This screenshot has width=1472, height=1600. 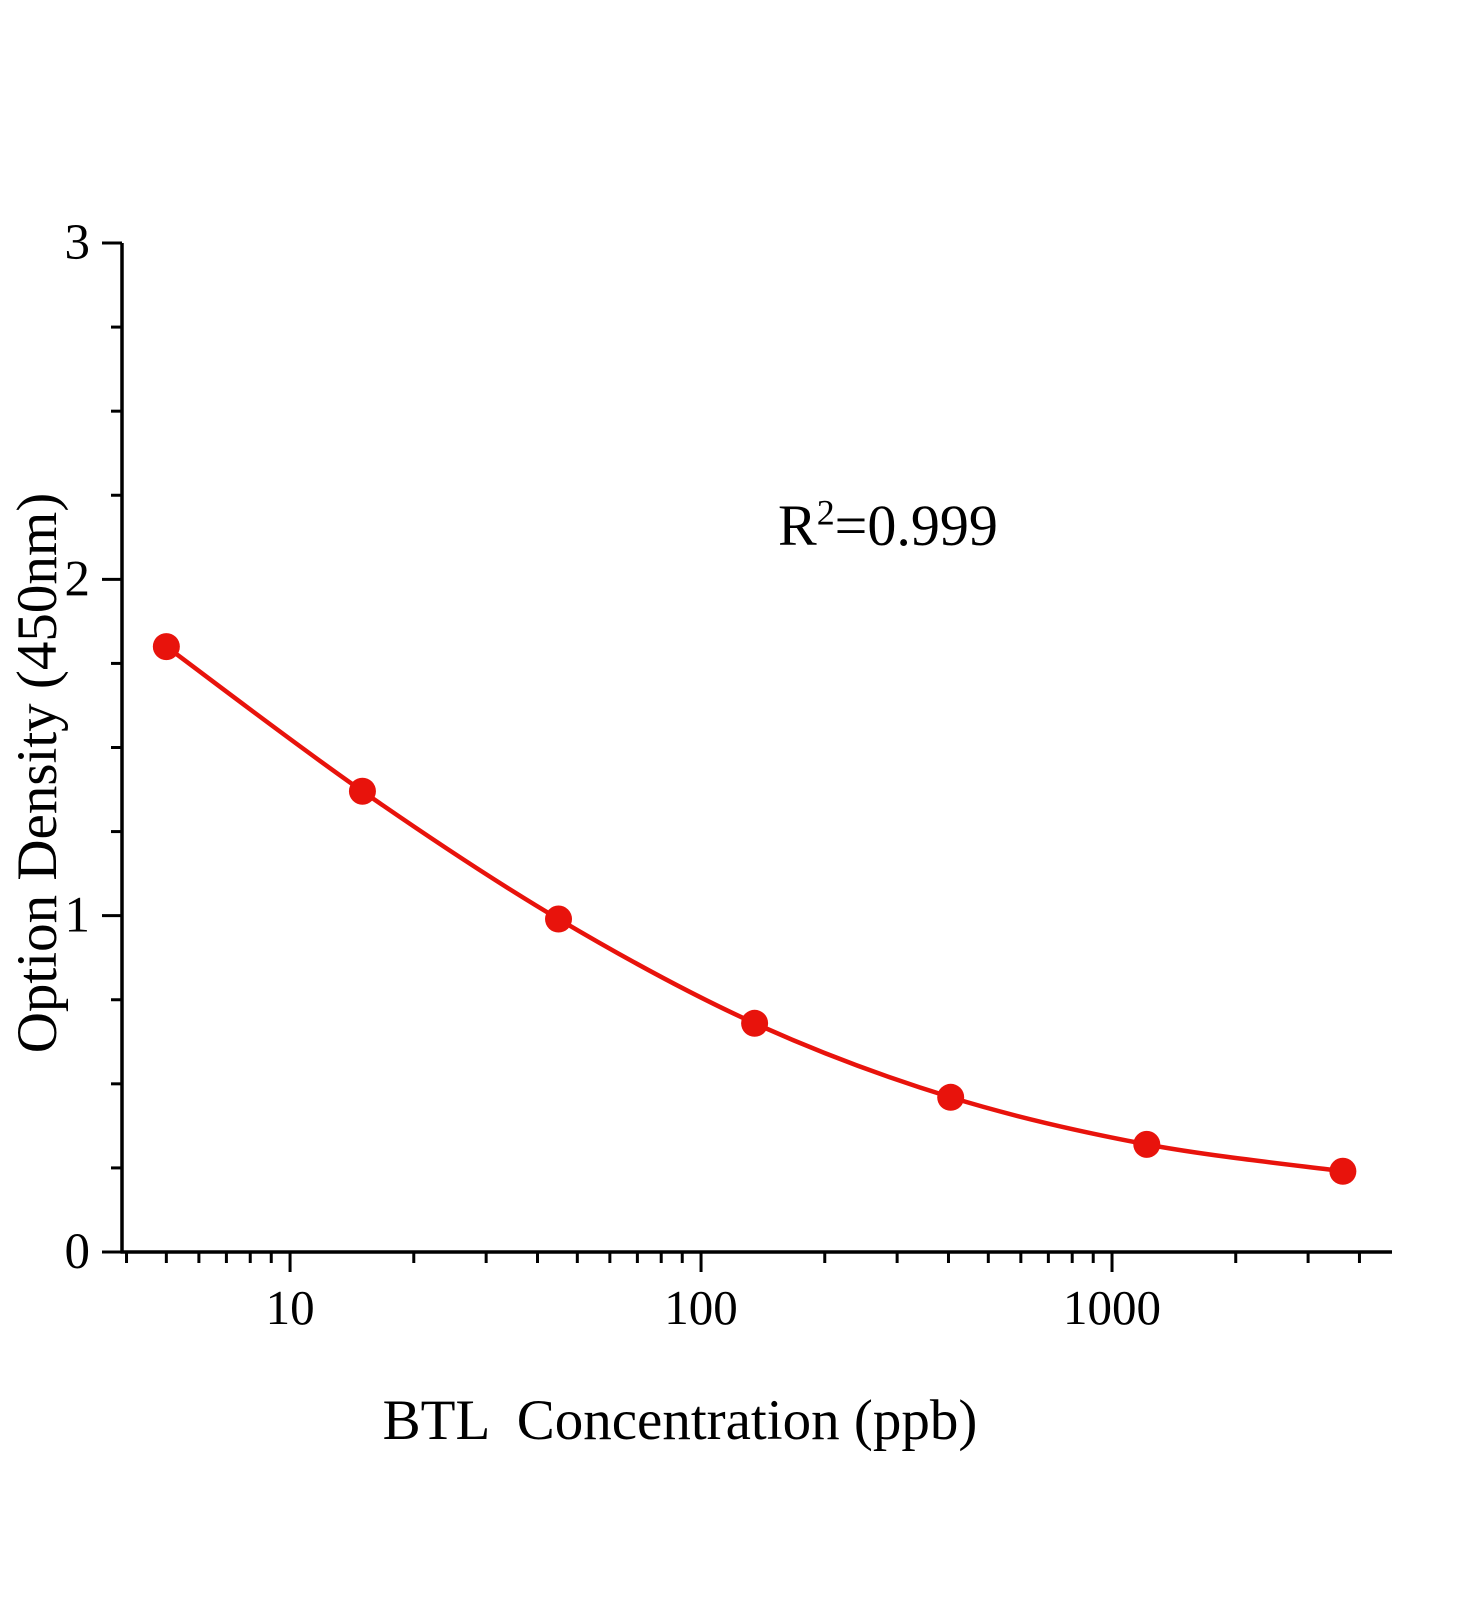 What do you see at coordinates (680, 1420) in the screenshot?
I see `x-axis-title: BTL Concentration (ppb)` at bounding box center [680, 1420].